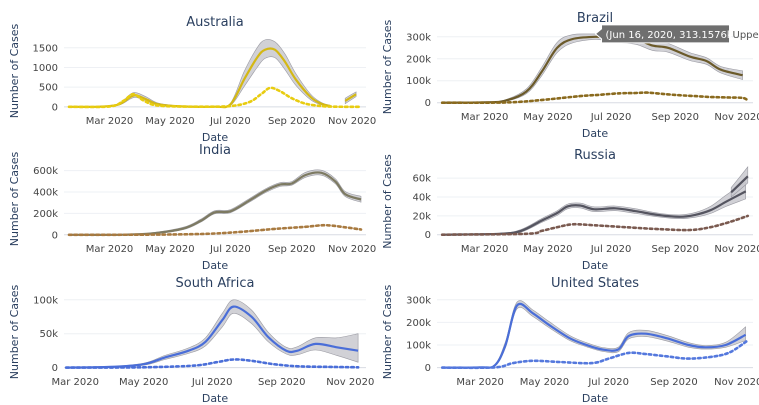 The height and width of the screenshot is (405, 759). I want to click on confidence-band, so click(594, 334).